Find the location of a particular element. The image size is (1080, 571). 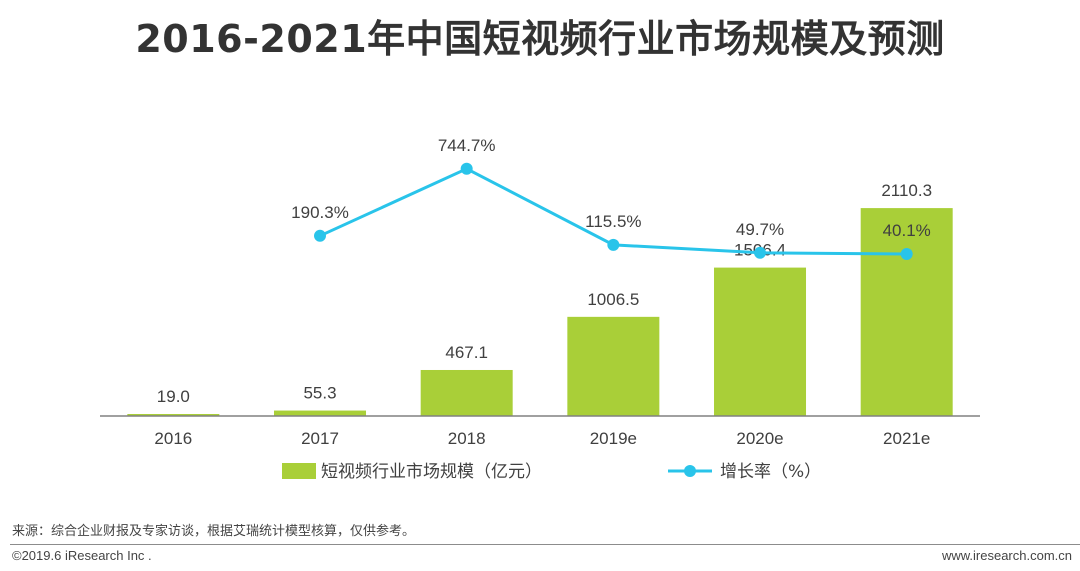

x-tick-2019e: 2019e is located at coordinates (613, 438).